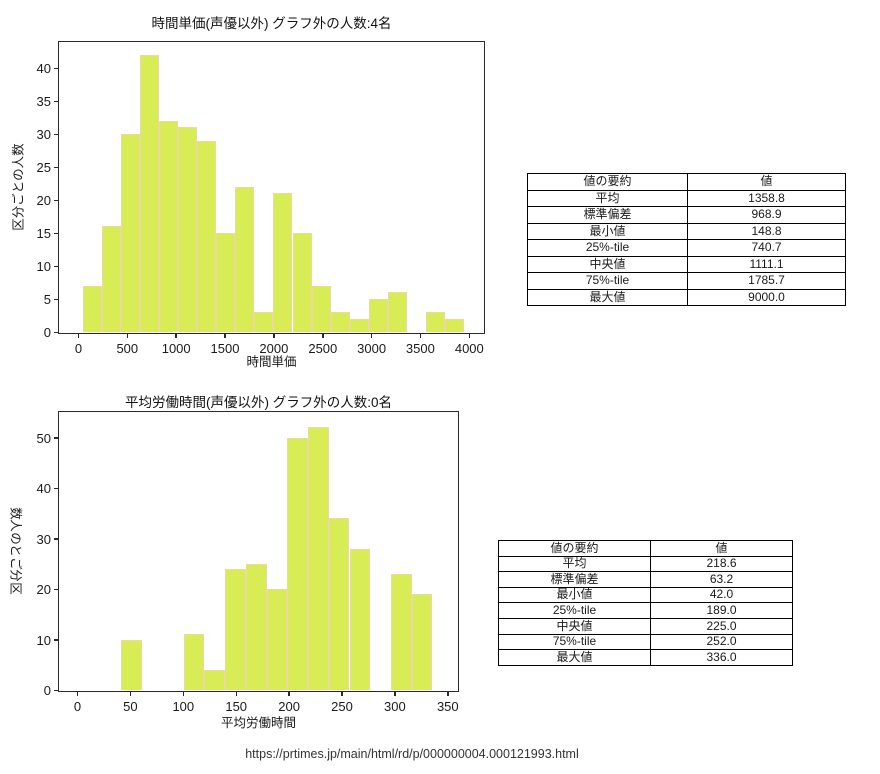 The width and height of the screenshot is (880, 774). What do you see at coordinates (607, 198) in the screenshot?
I see `table-cell: 平均` at bounding box center [607, 198].